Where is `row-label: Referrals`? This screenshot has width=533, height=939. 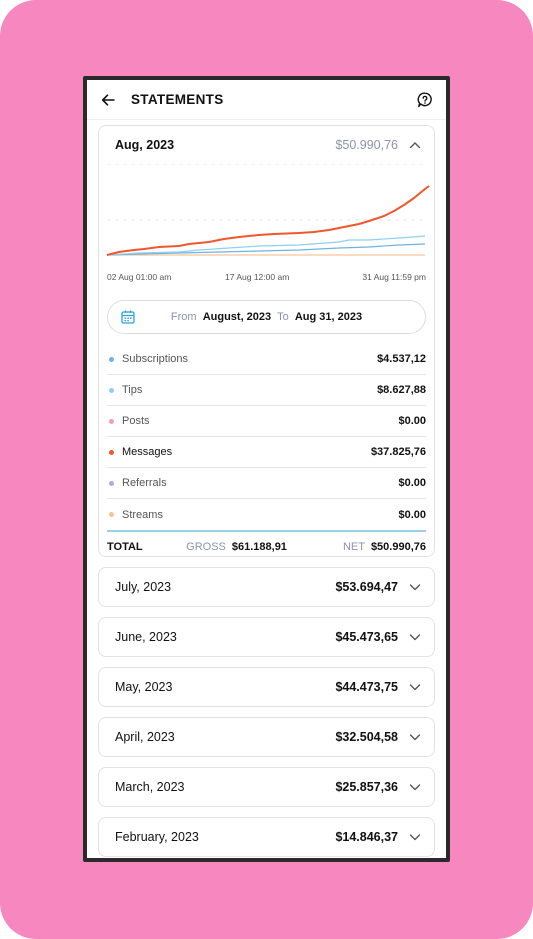 row-label: Referrals is located at coordinates (144, 483).